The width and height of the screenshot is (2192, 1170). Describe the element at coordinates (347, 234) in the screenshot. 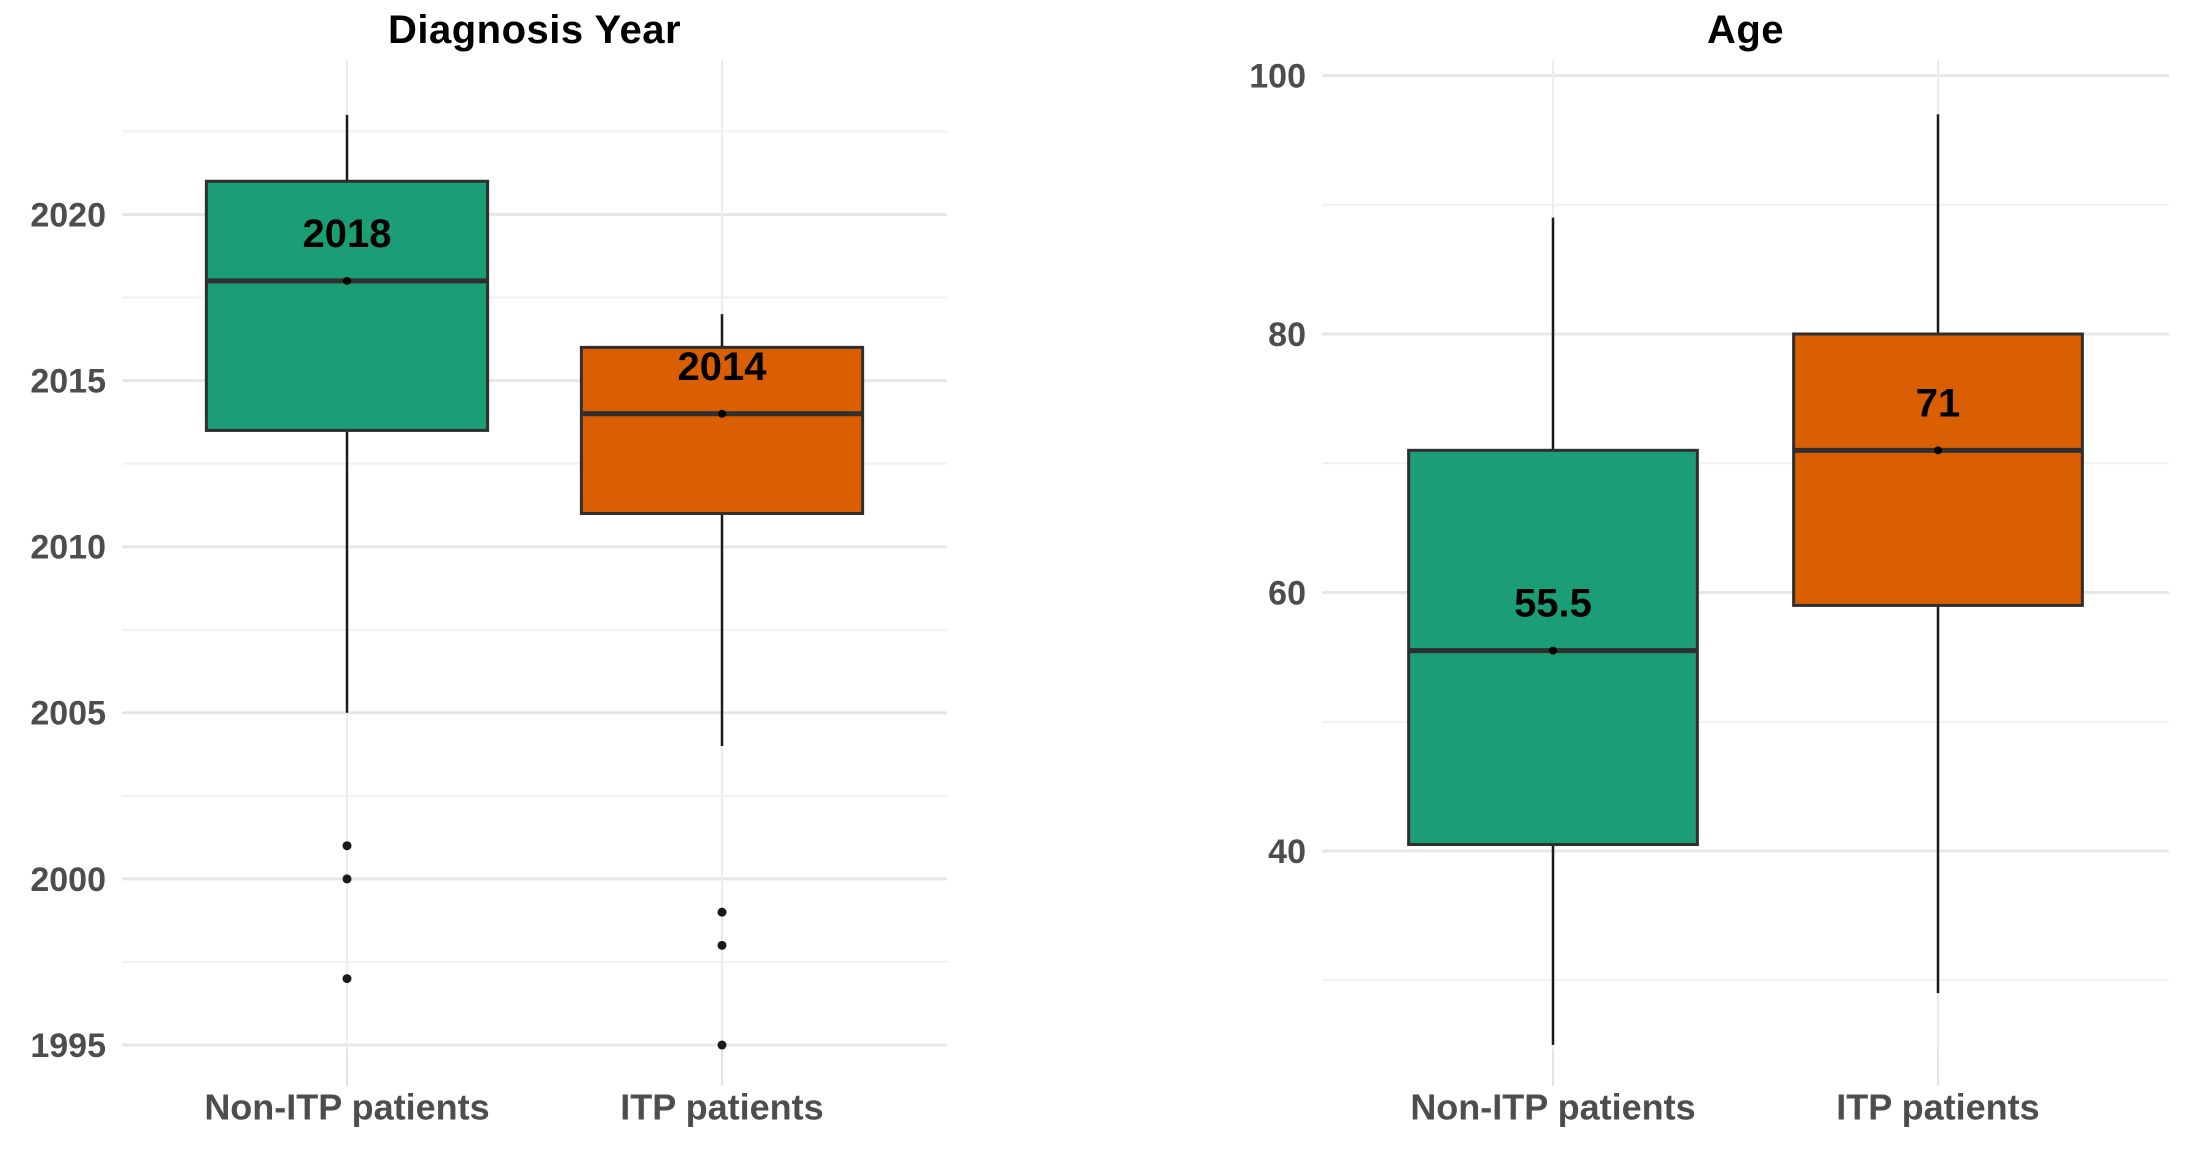

I see `median-value-label: 2018` at that location.